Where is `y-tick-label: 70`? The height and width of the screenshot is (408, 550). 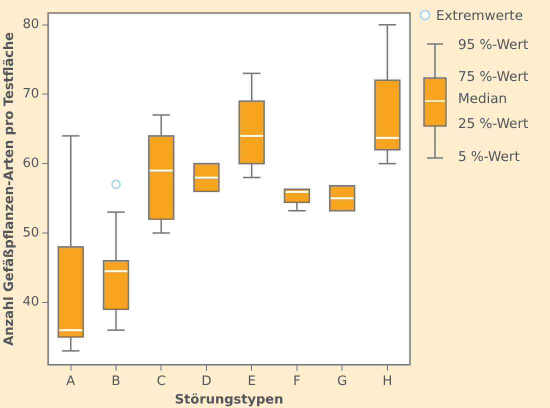 y-tick-label: 70 is located at coordinates (31, 94).